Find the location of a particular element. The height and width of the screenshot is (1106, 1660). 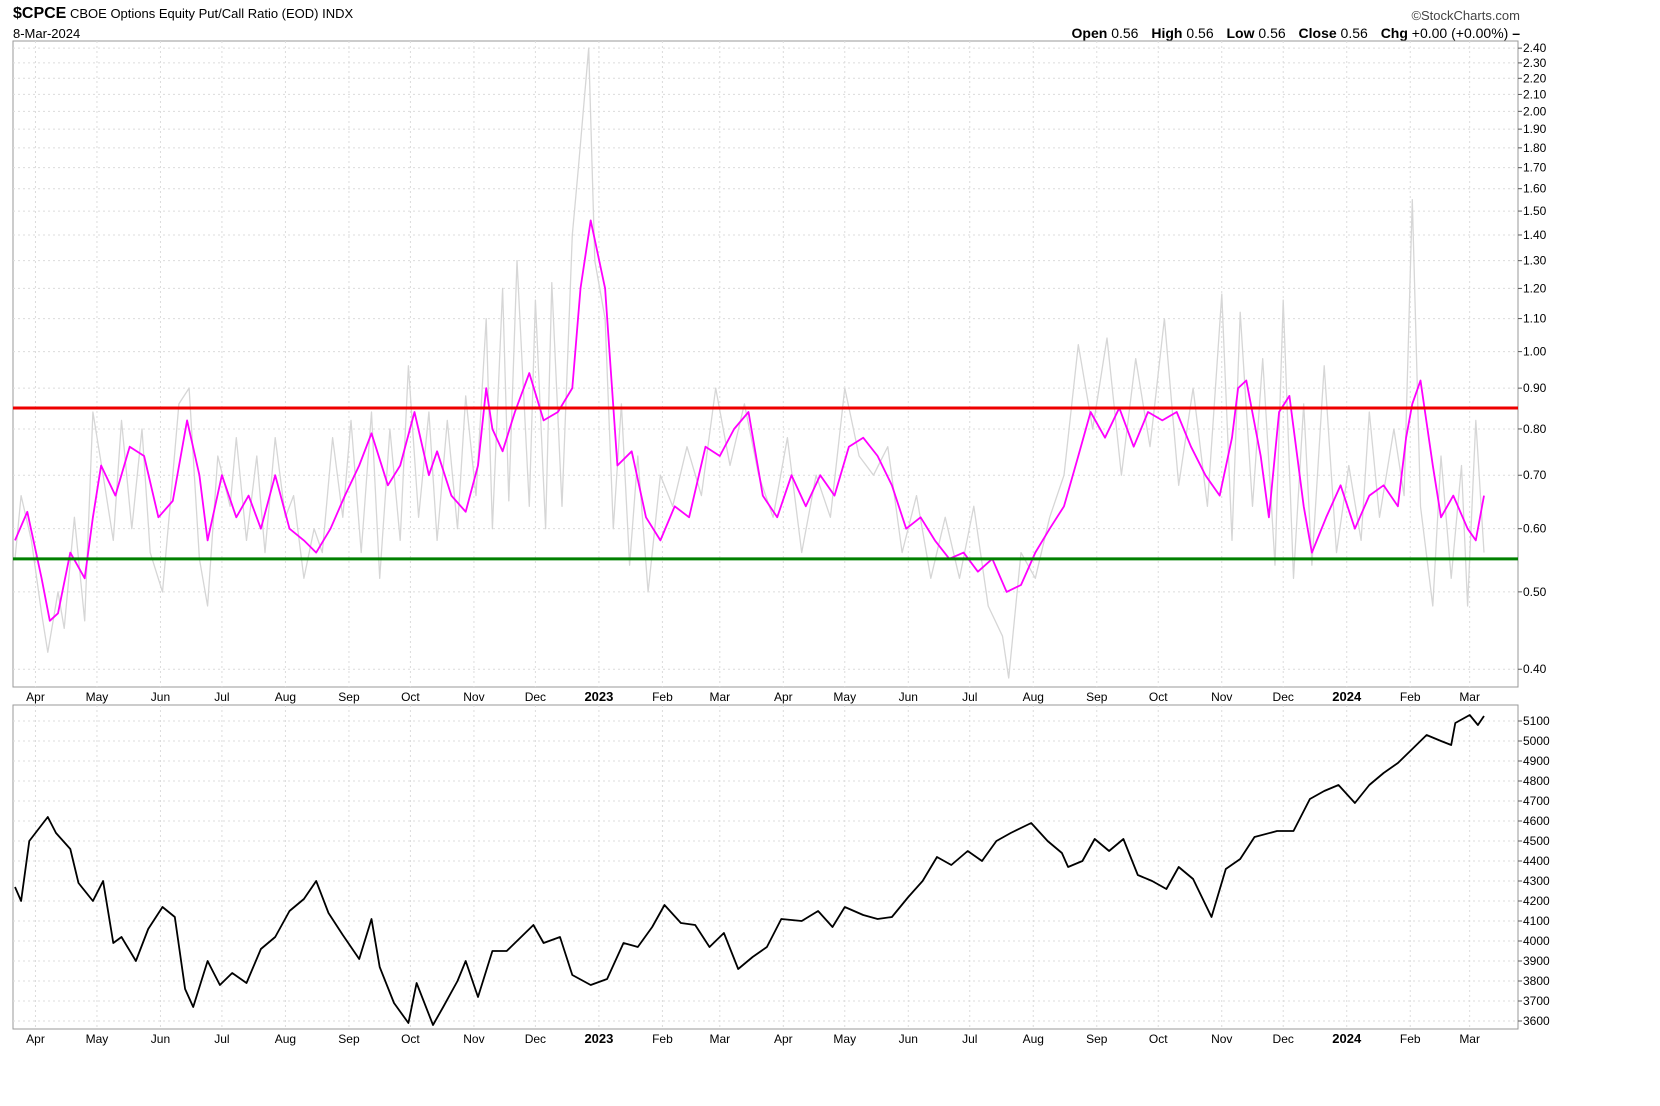

y-tick-label: 4000 is located at coordinates (1536, 941).